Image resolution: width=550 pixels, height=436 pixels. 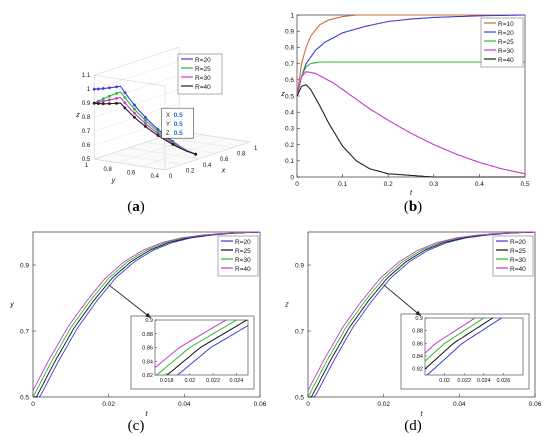 I want to click on a-ylabel: y, so click(x=113, y=181).